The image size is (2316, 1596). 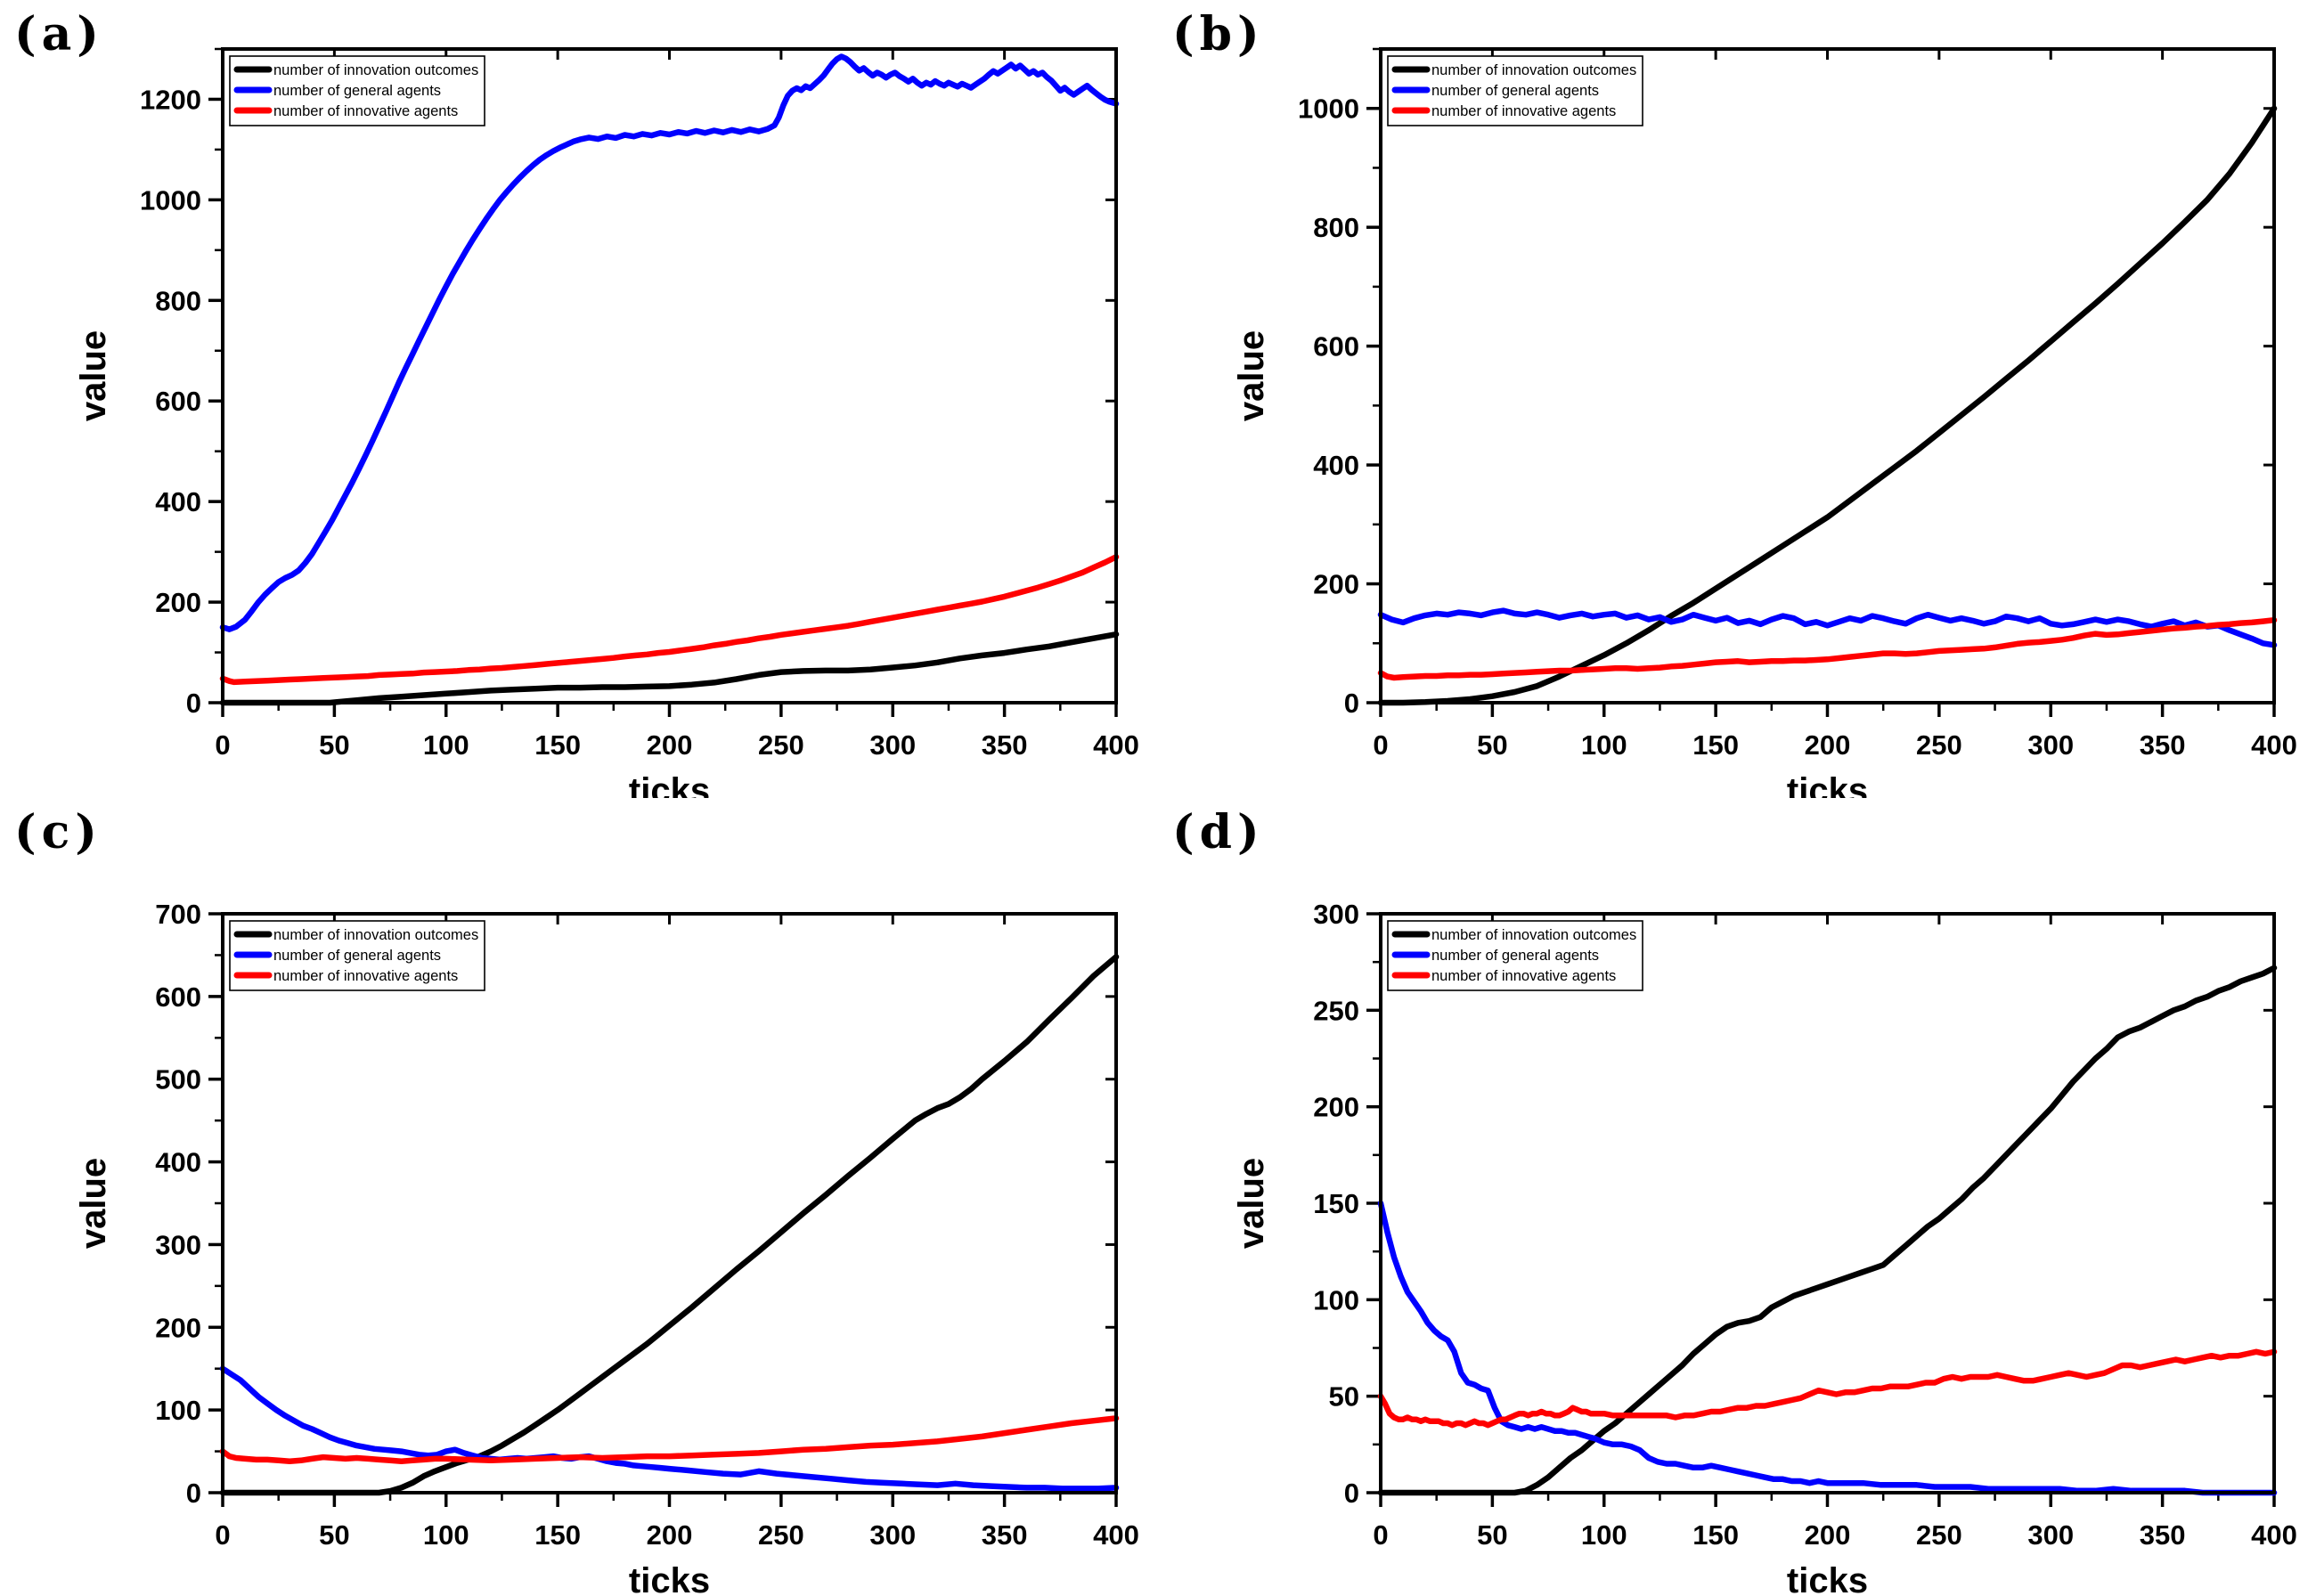 I want to click on svg-text: 1200, so click(x=170, y=99).